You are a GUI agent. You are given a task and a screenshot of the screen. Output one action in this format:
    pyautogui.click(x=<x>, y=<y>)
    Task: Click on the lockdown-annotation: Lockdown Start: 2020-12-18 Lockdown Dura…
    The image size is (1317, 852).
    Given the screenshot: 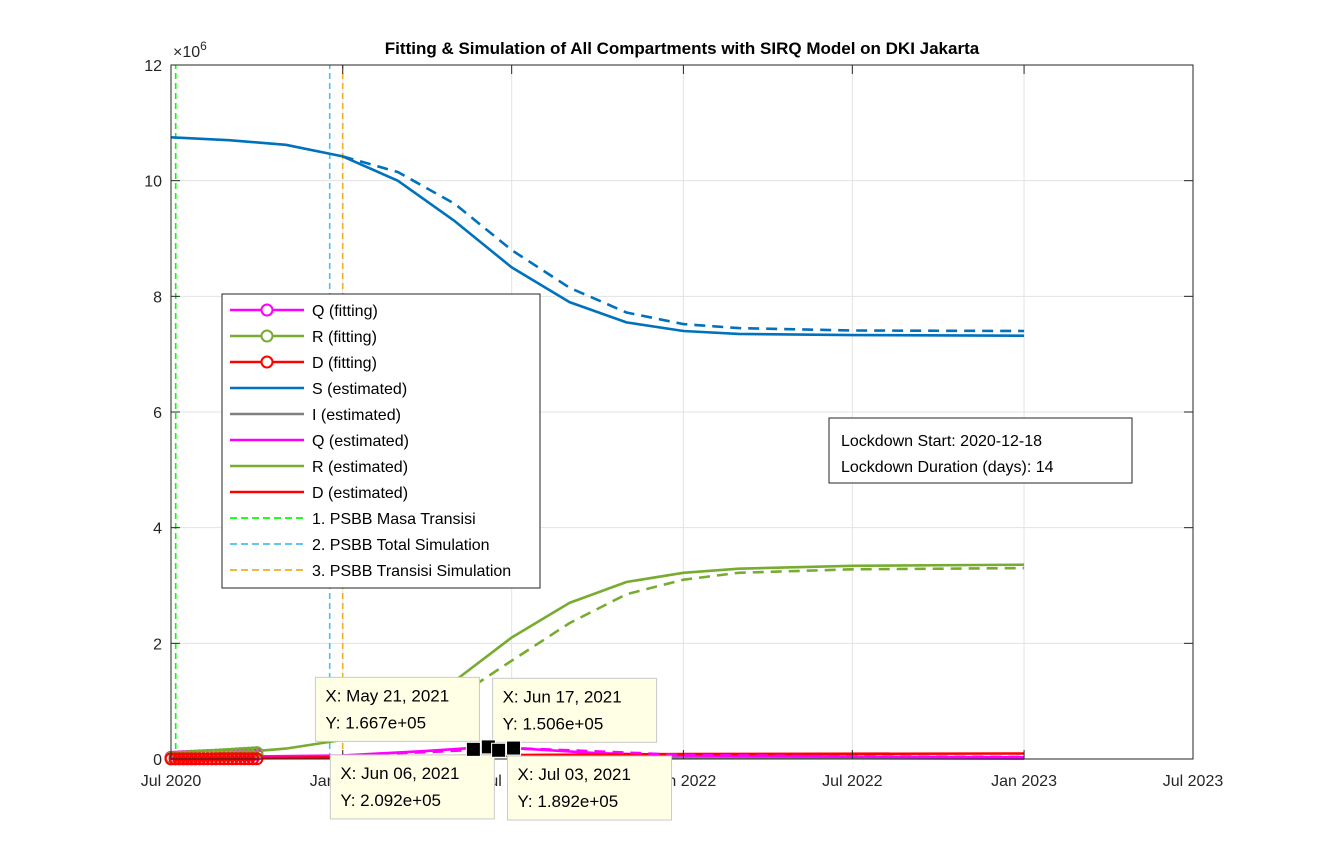 What is the action you would take?
    pyautogui.click(x=980, y=450)
    